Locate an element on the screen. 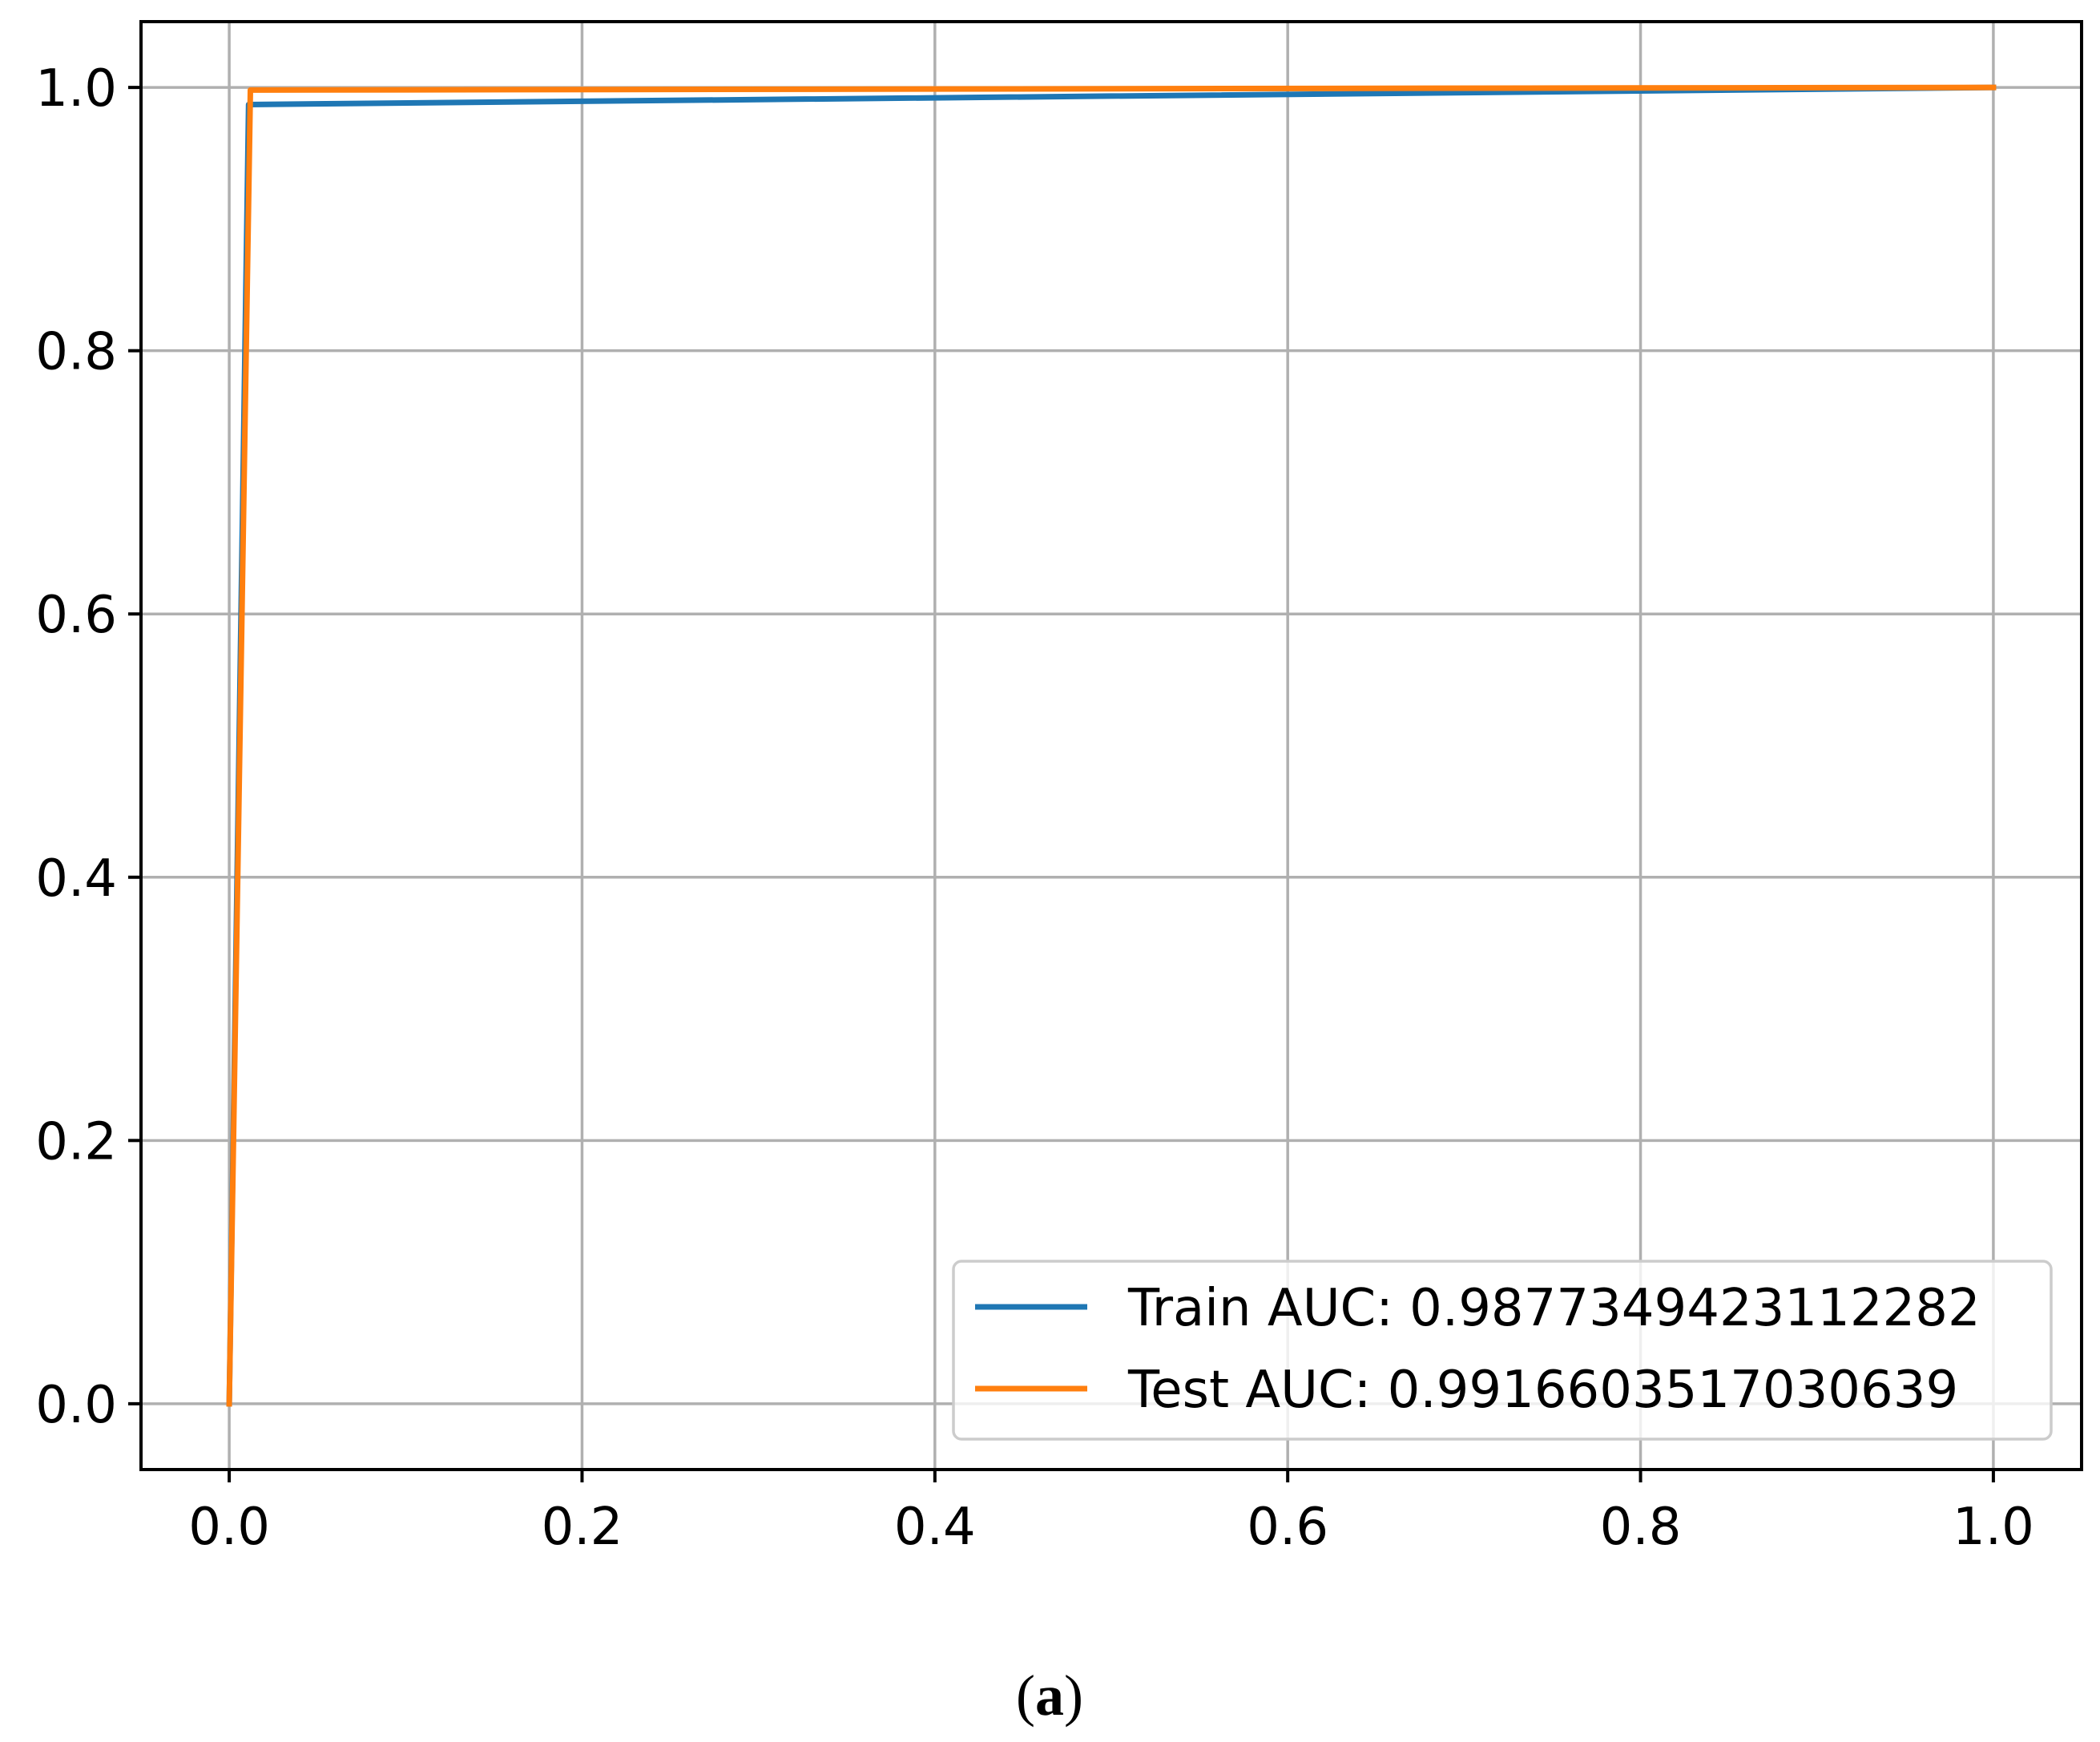 Image resolution: width=2100 pixels, height=1742 pixels. x-tick-label: 0.0 is located at coordinates (229, 1528).